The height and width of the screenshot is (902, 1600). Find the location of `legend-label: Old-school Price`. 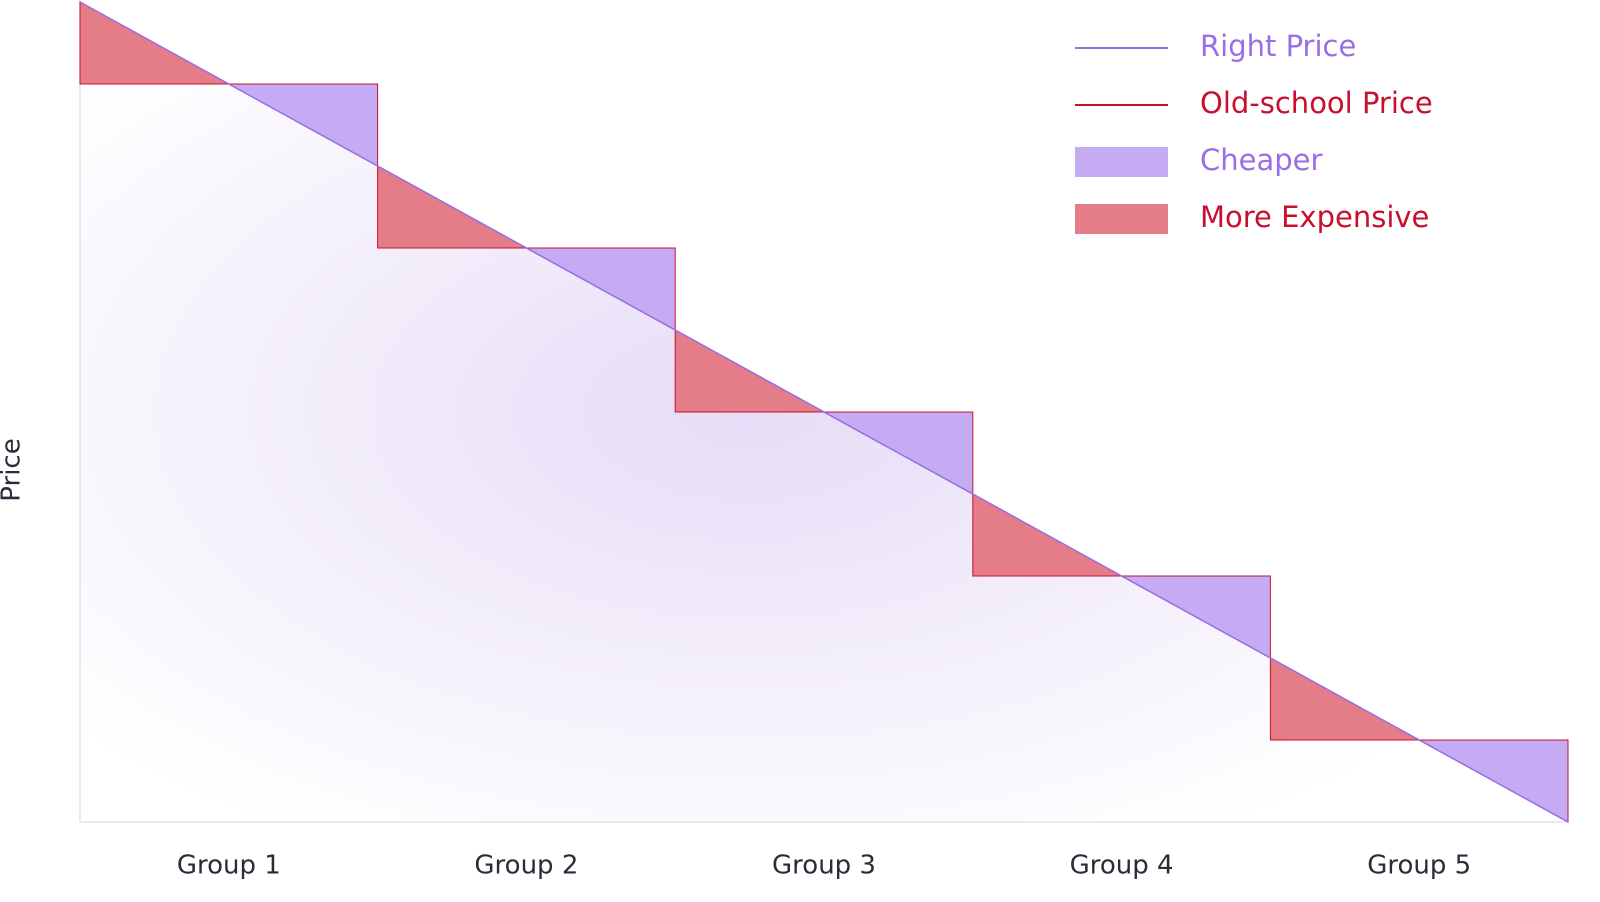

legend-label: Old-school Price is located at coordinates (1316, 103).